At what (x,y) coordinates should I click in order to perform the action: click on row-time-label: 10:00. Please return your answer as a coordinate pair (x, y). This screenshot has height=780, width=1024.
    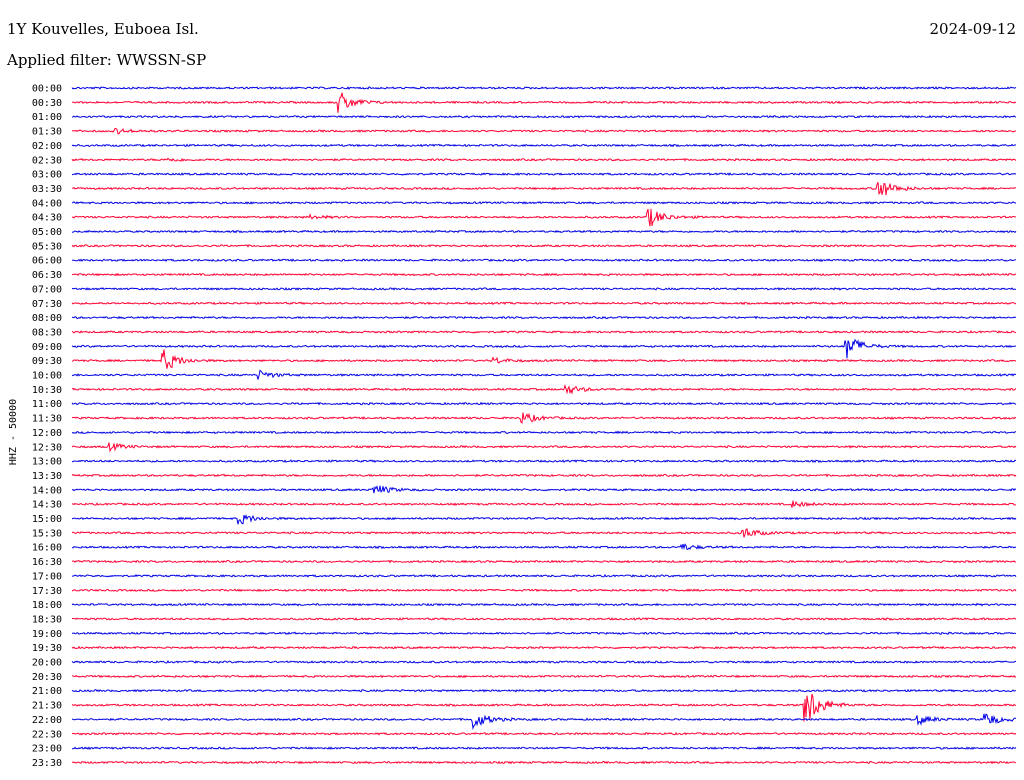
    Looking at the image, I should click on (47, 376).